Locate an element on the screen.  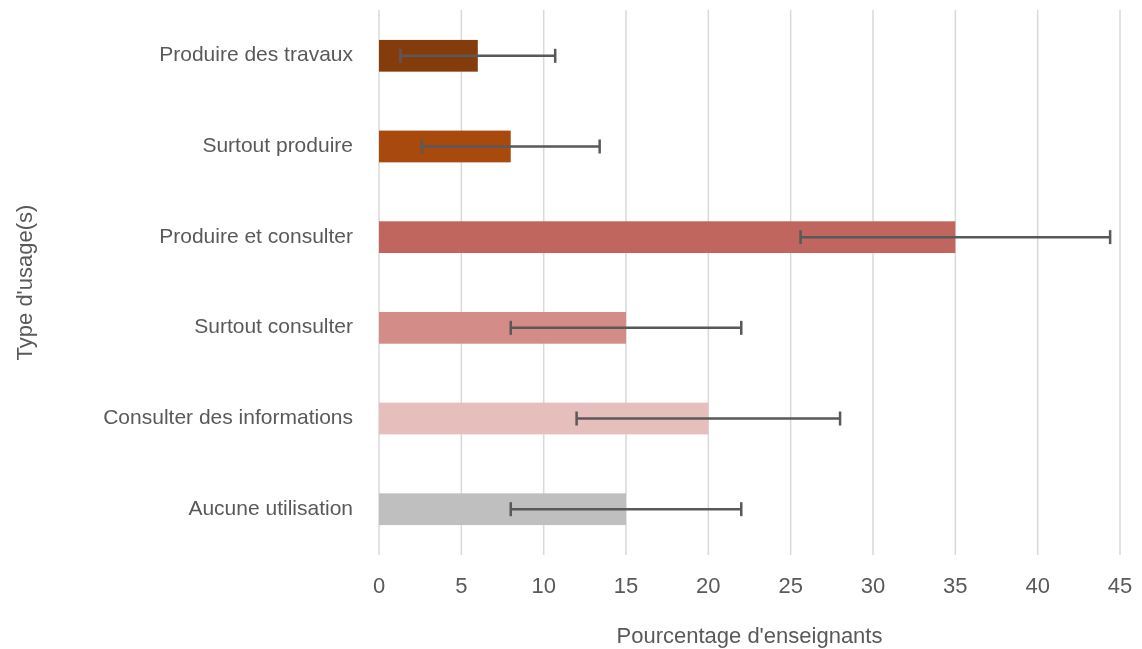
x-tick-label: 0 is located at coordinates (379, 585).